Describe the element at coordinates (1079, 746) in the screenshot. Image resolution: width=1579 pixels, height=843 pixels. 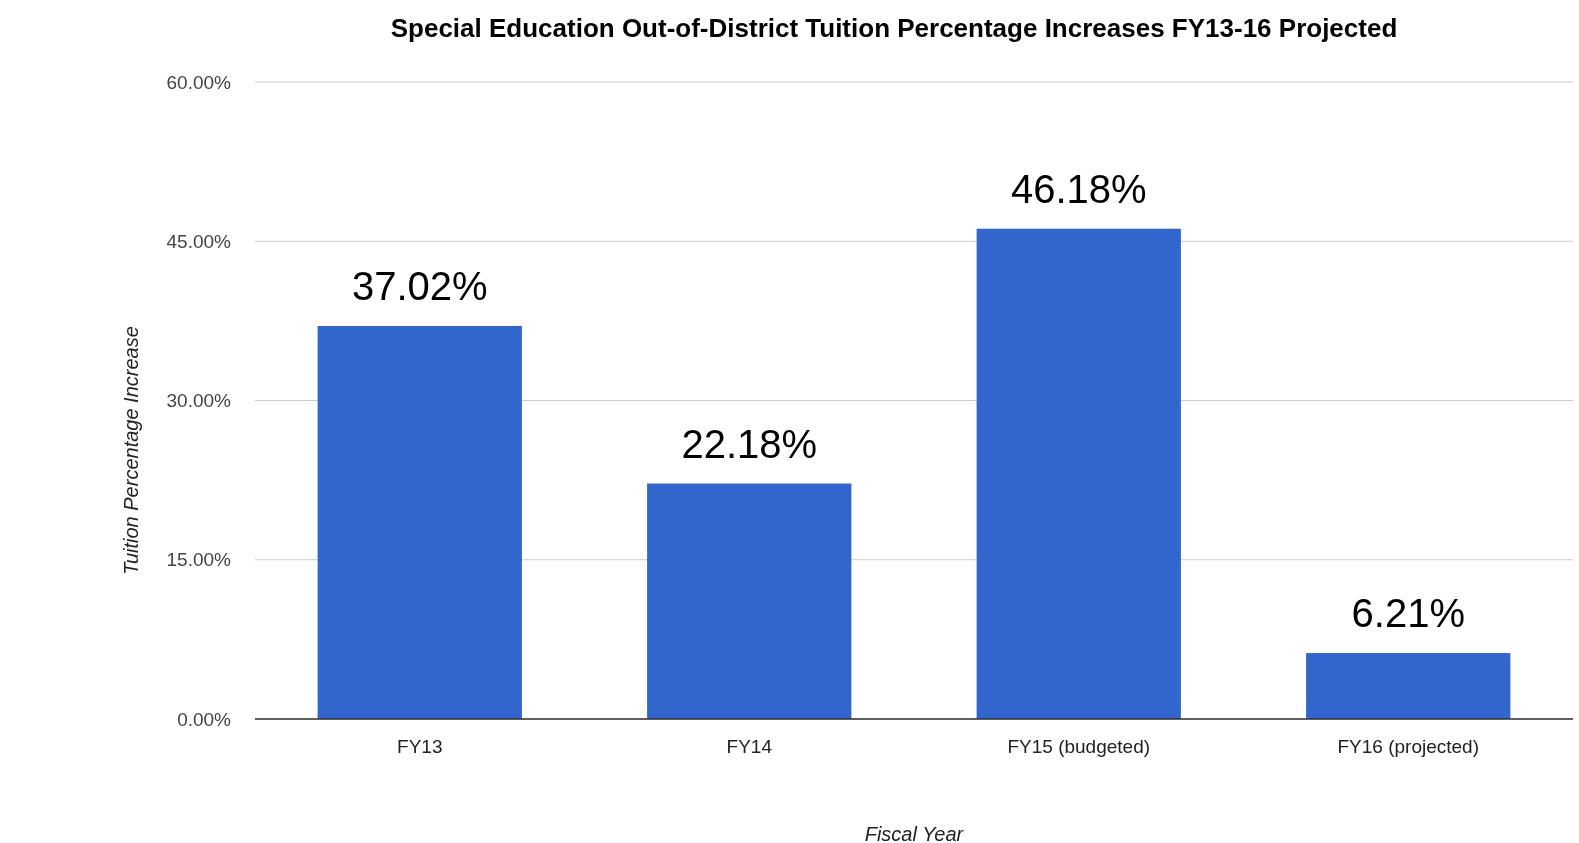
I see `x-tick-label: FY15 (budgeted)` at that location.